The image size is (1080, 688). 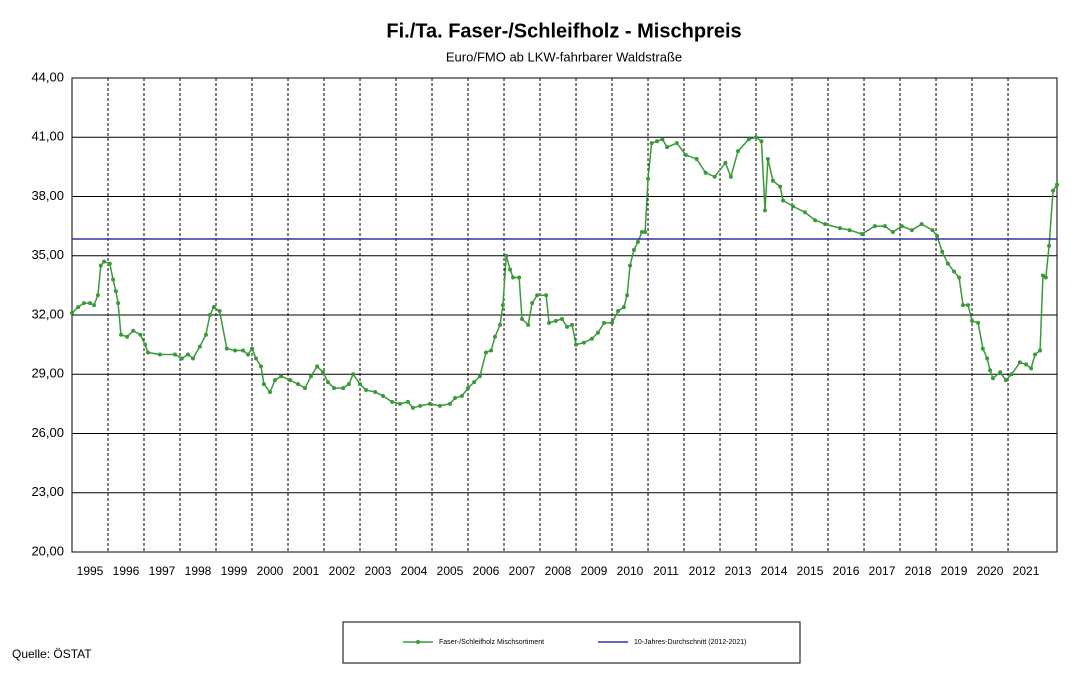 What do you see at coordinates (270, 571) in the screenshot?
I see `x-tick-label: 2000` at bounding box center [270, 571].